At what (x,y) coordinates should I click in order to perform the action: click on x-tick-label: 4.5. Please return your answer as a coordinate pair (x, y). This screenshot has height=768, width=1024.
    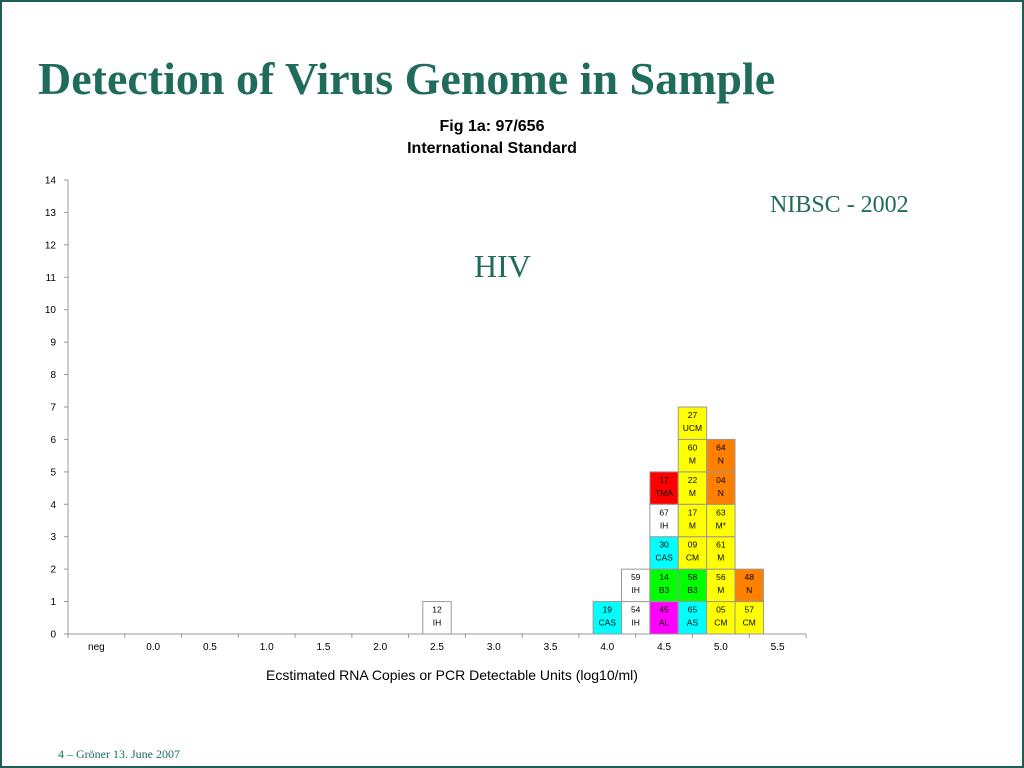
    Looking at the image, I should click on (664, 647).